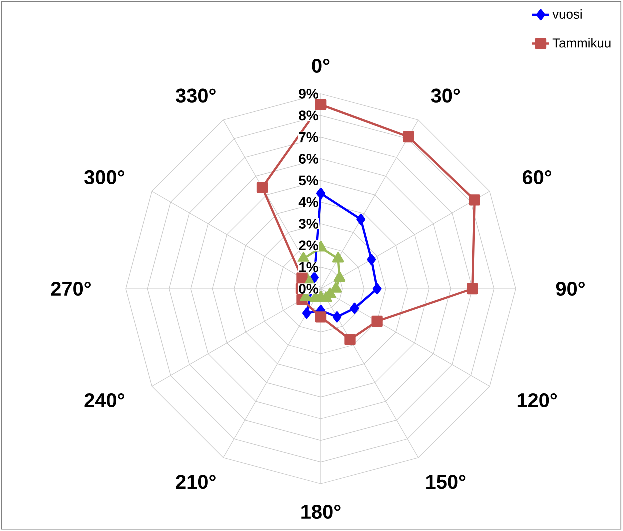  Describe the element at coordinates (308, 224) in the screenshot. I see `y-tick-label: 3%` at that location.